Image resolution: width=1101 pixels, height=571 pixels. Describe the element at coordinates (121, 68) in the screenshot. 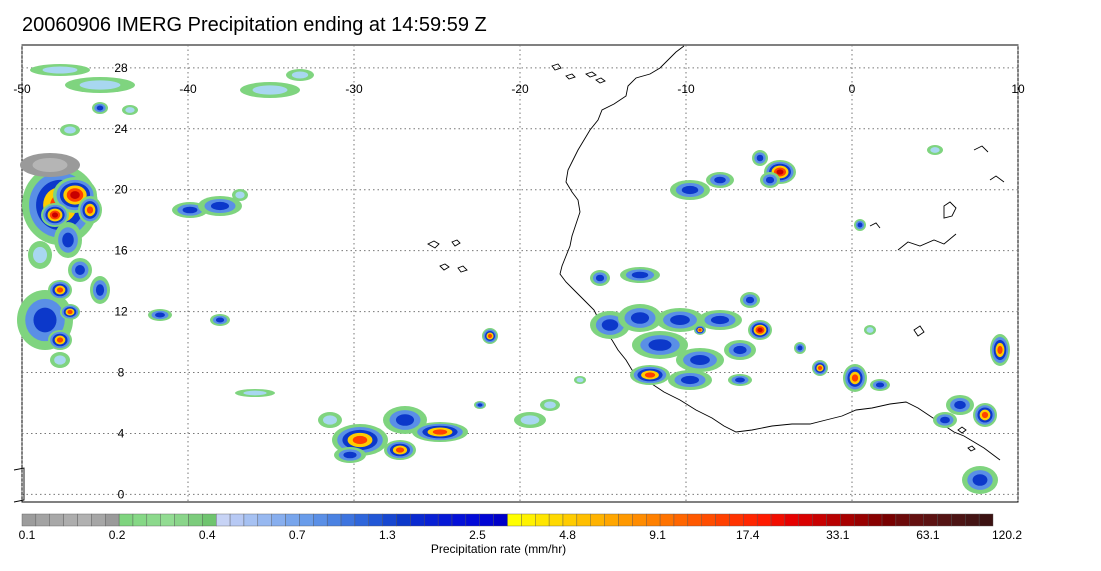

I see `lat-tick-label: 28` at that location.